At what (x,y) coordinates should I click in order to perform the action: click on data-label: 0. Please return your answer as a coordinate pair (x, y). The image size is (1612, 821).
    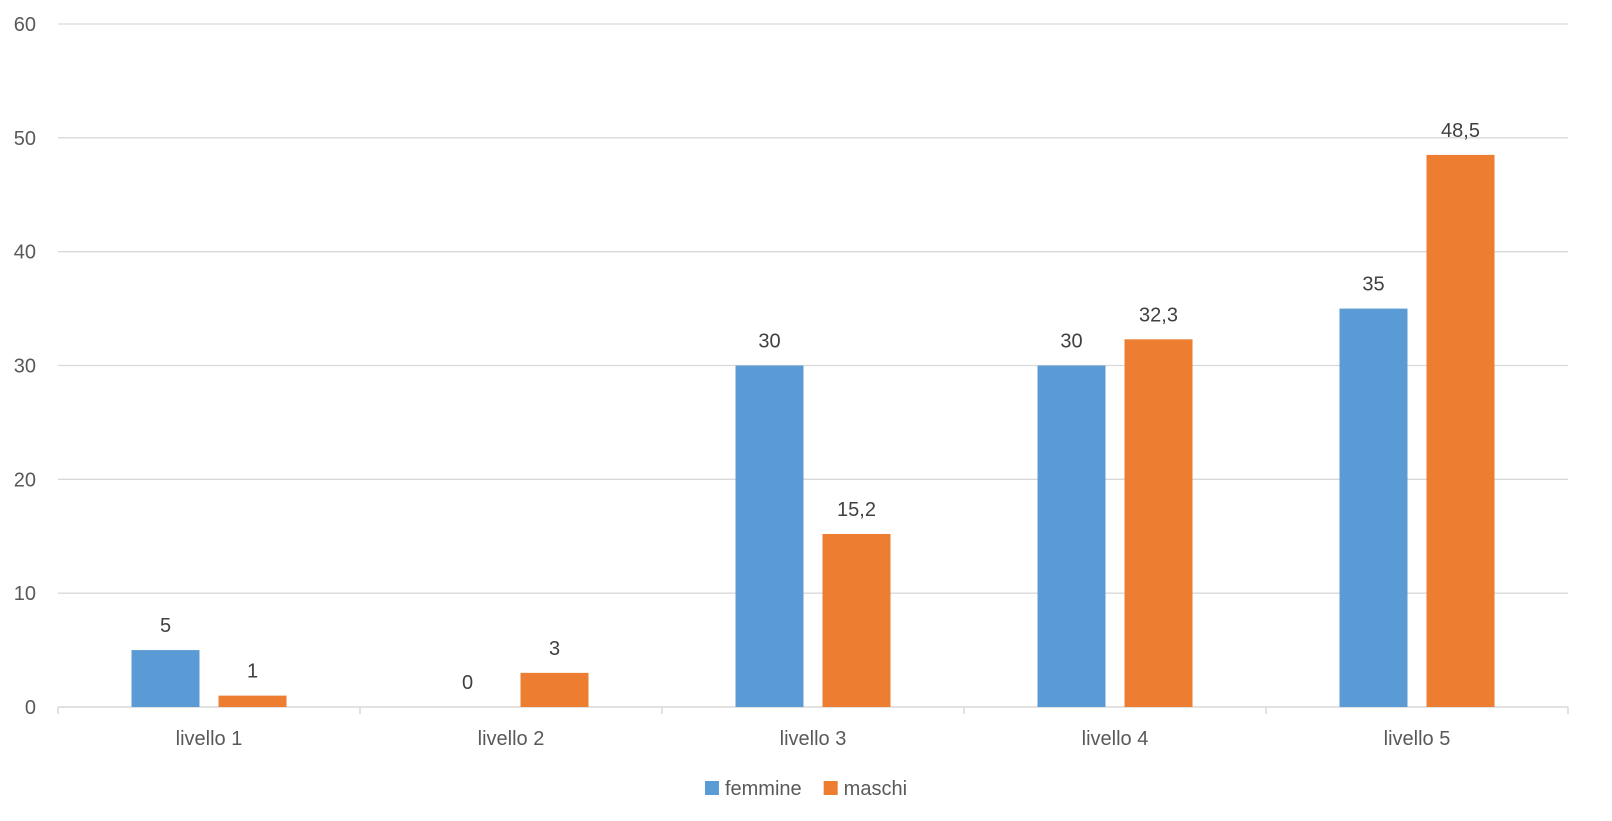
    Looking at the image, I should click on (467, 683).